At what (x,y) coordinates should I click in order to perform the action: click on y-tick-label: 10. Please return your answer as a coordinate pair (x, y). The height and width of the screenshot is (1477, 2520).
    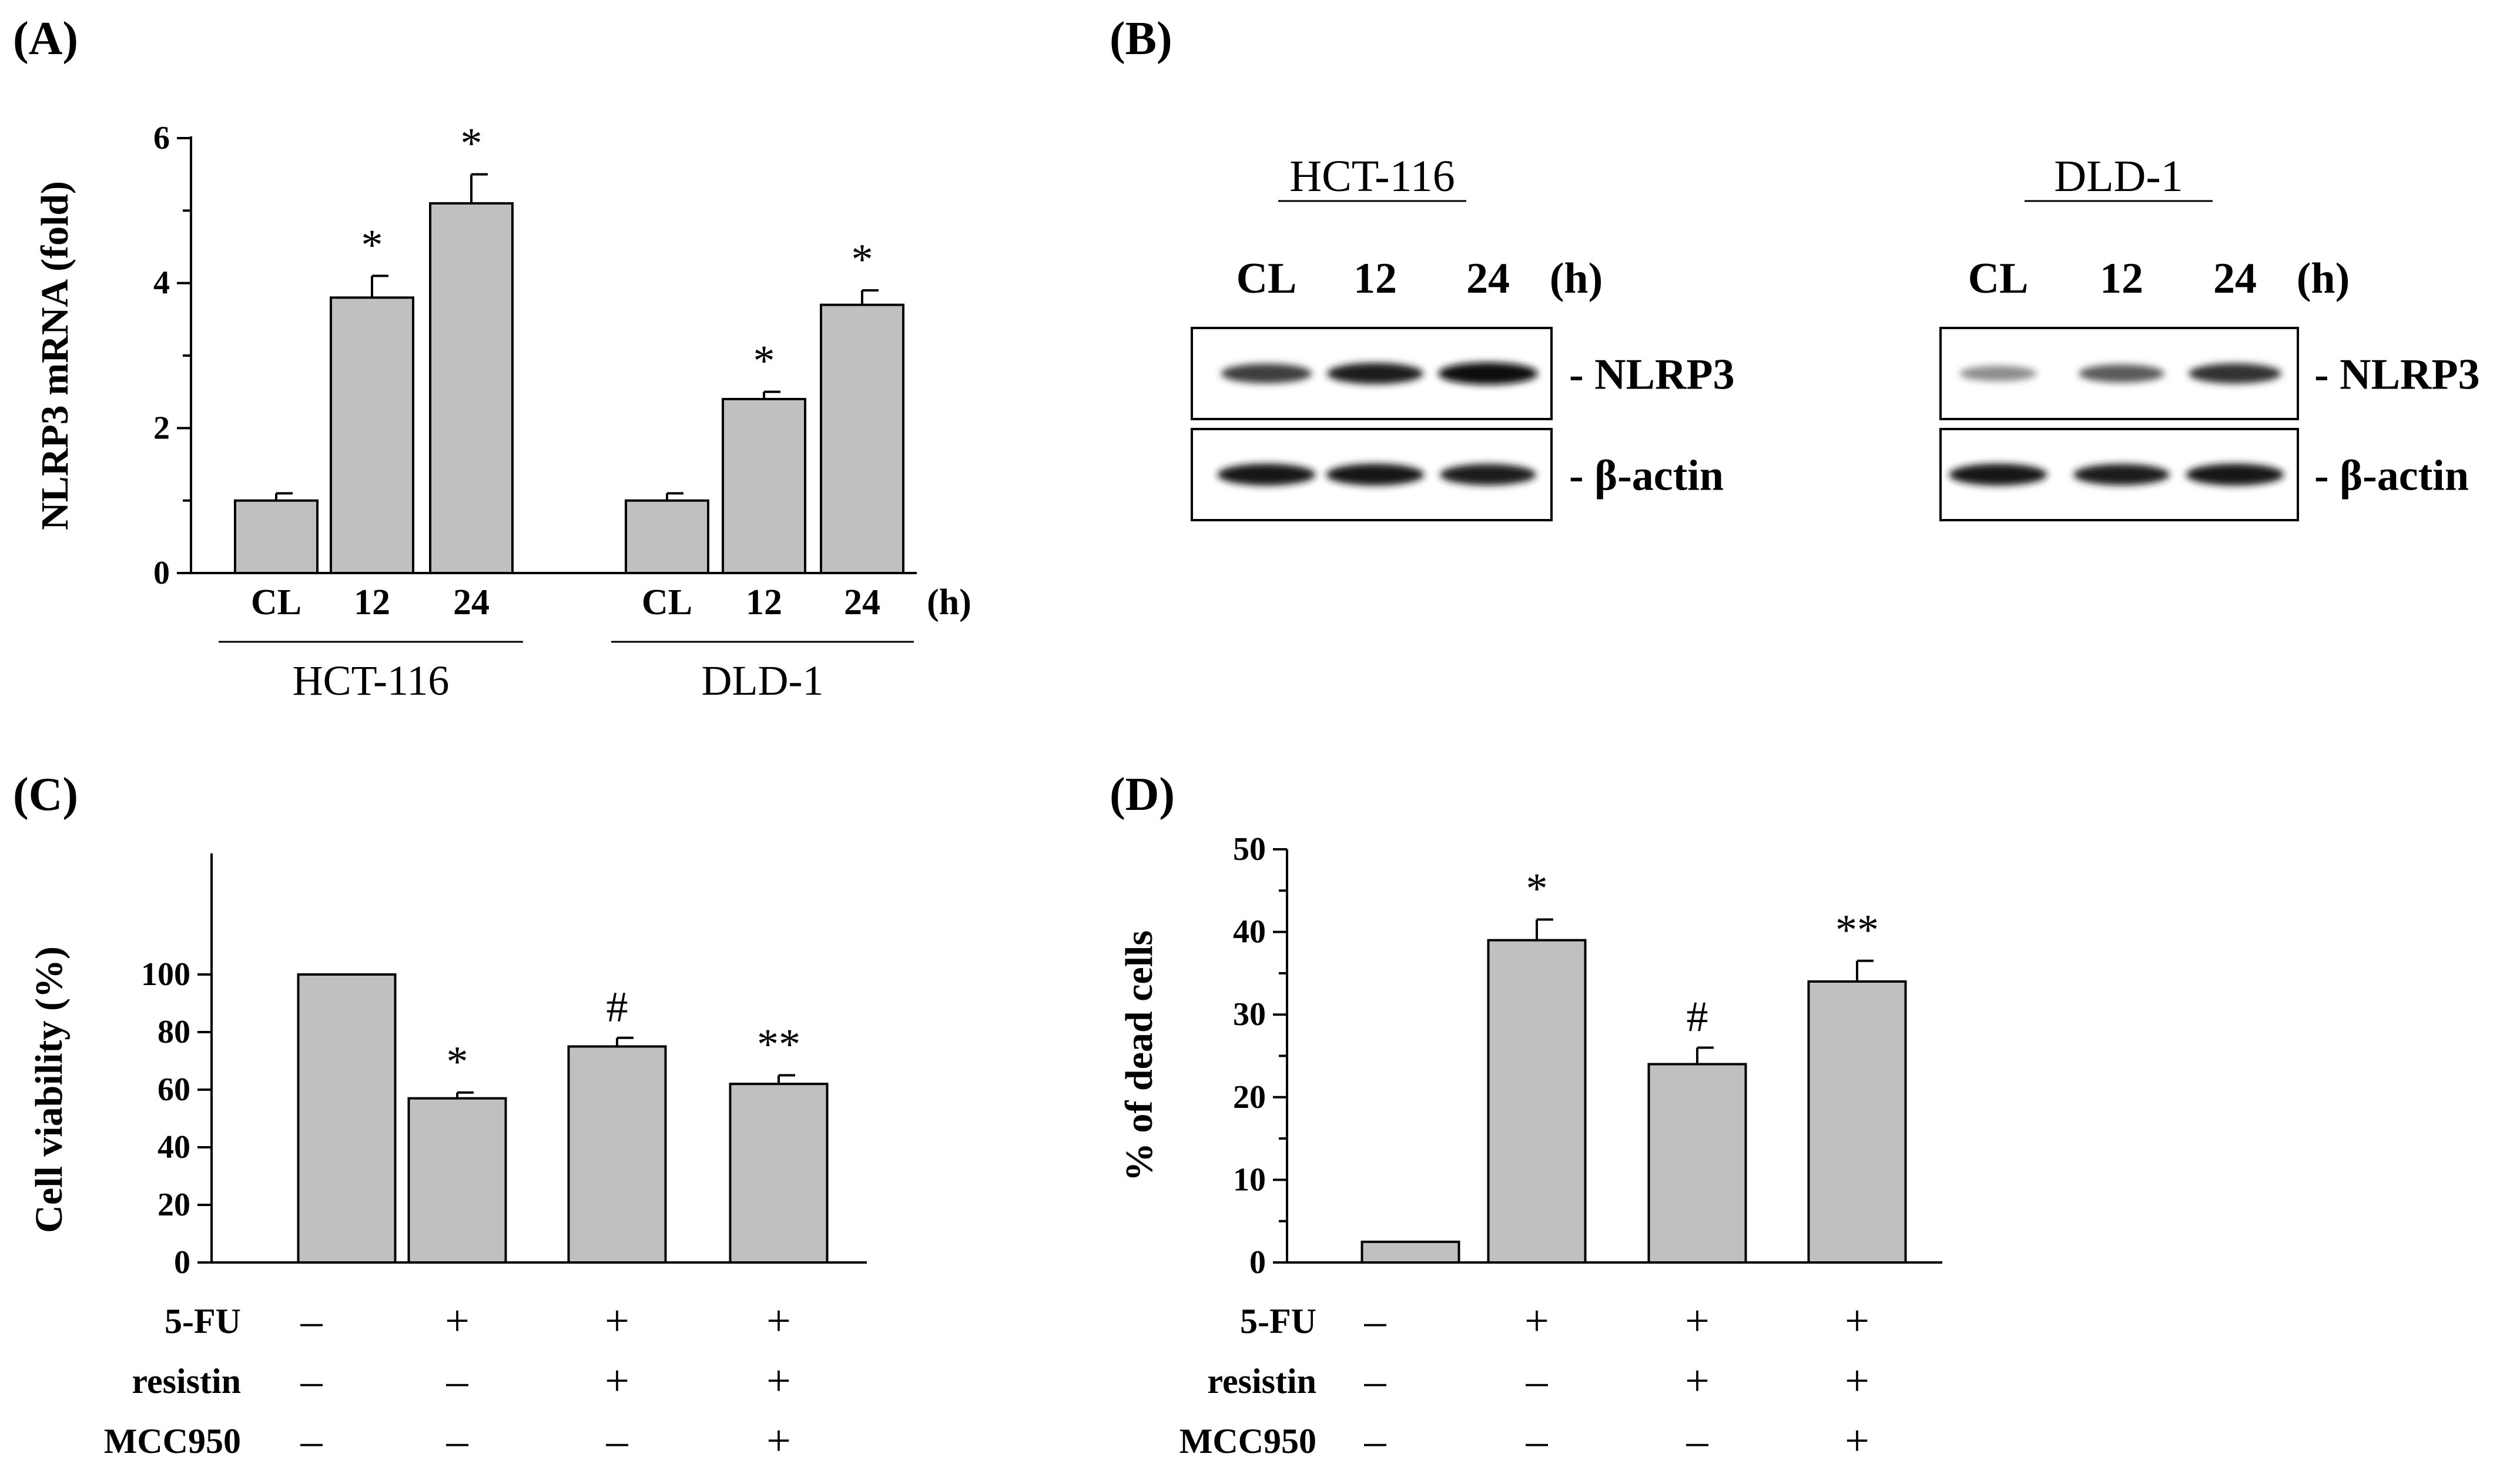
    Looking at the image, I should click on (1249, 1179).